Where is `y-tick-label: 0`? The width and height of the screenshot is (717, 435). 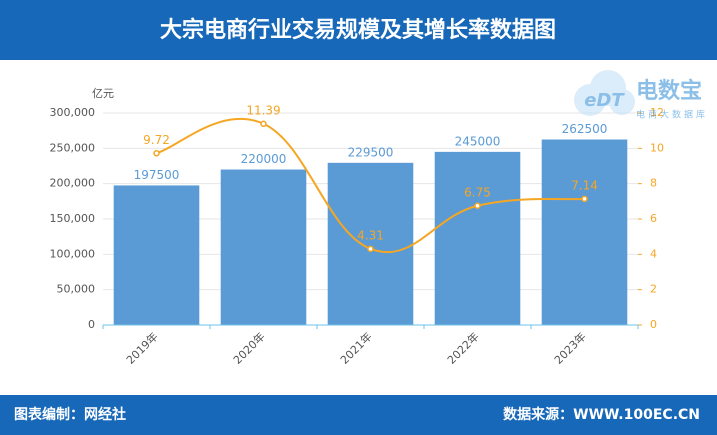
y-tick-label: 0 is located at coordinates (91, 324).